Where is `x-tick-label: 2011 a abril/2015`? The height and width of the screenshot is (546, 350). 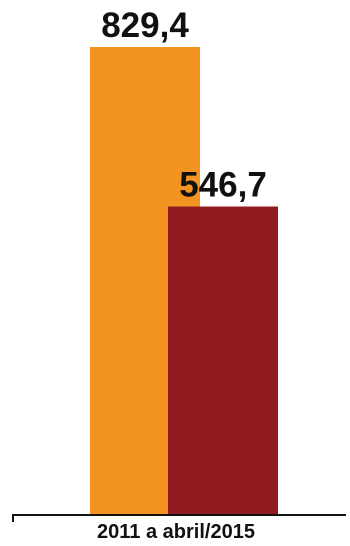
x-tick-label: 2011 a abril/2015 is located at coordinates (176, 532).